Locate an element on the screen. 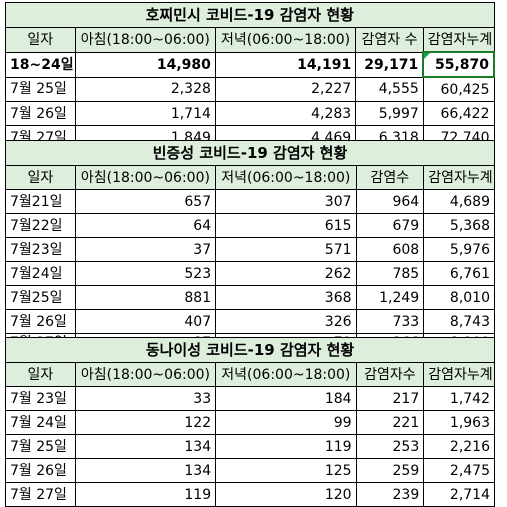 The height and width of the screenshot is (507, 507). evening-cell: 615 is located at coordinates (286, 225).